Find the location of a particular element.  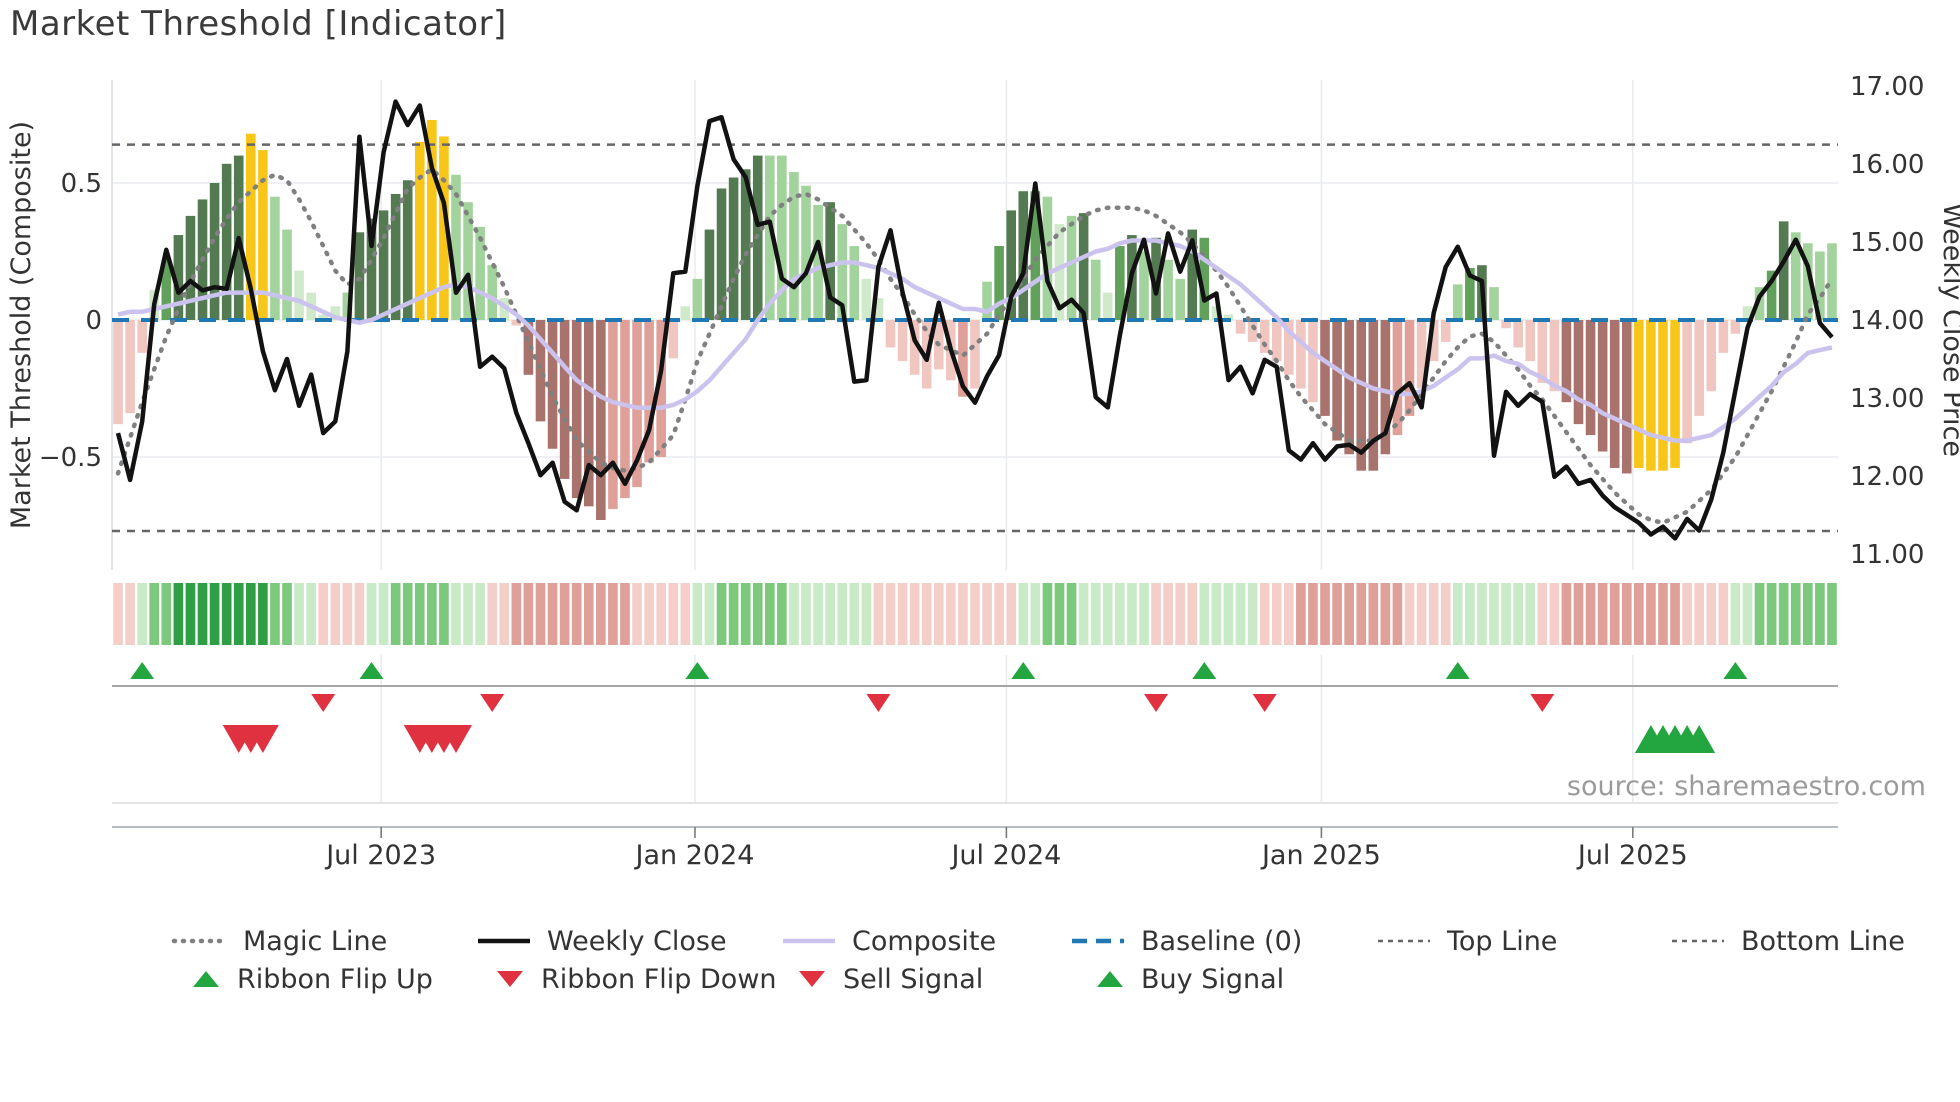

page-title: Market Threshold [Indicator] is located at coordinates (258, 24).